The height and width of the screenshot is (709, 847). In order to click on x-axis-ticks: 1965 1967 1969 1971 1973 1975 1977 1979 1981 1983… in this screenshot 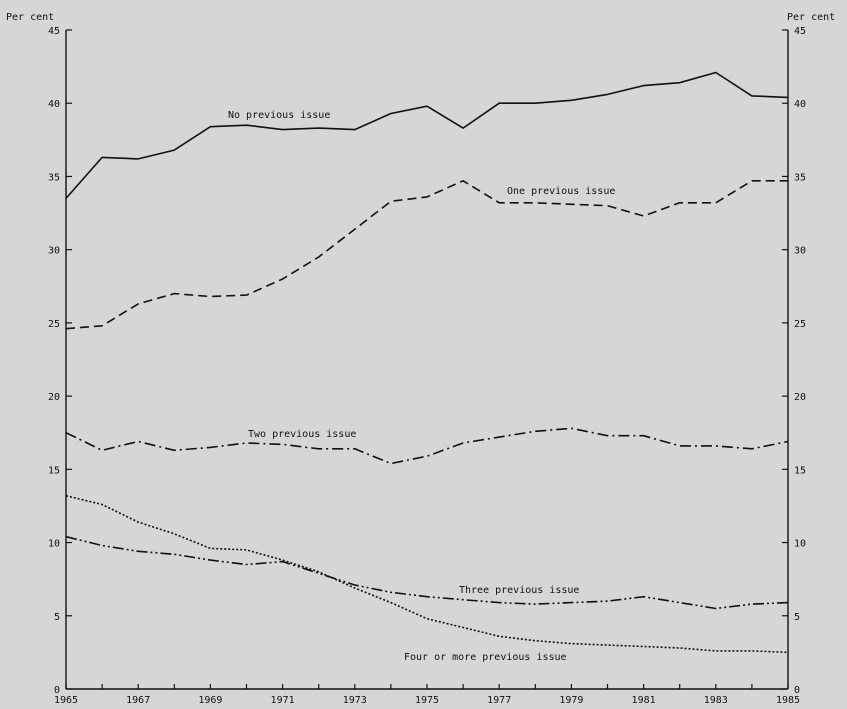, I will do `click(427, 695)`.